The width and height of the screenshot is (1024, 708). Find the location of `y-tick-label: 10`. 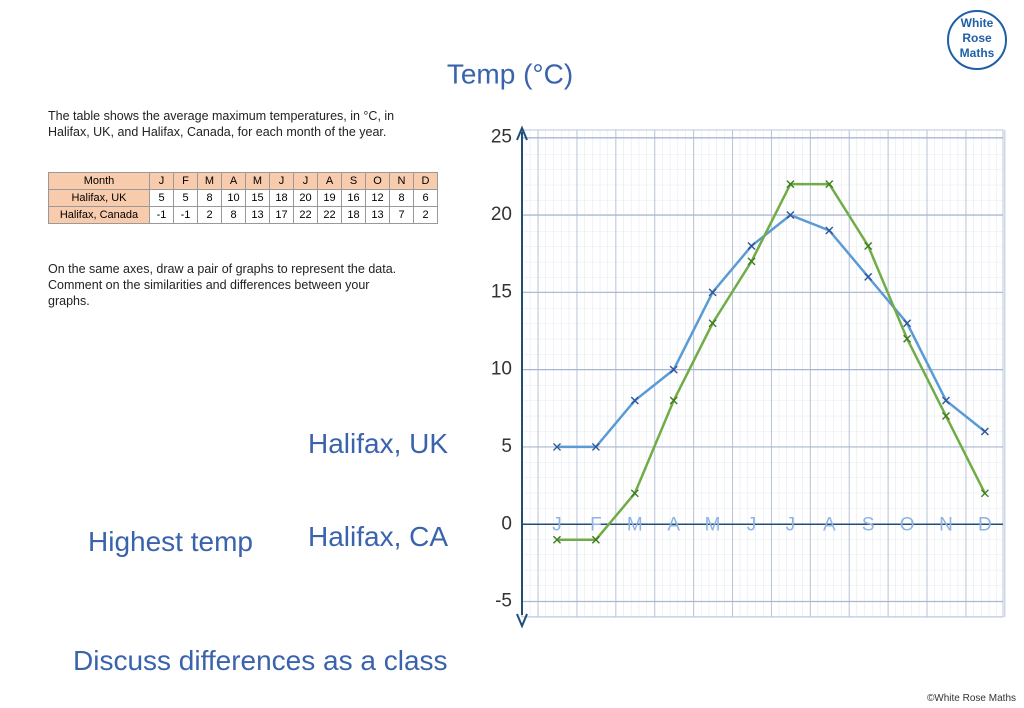

y-tick-label: 10 is located at coordinates (501, 369).